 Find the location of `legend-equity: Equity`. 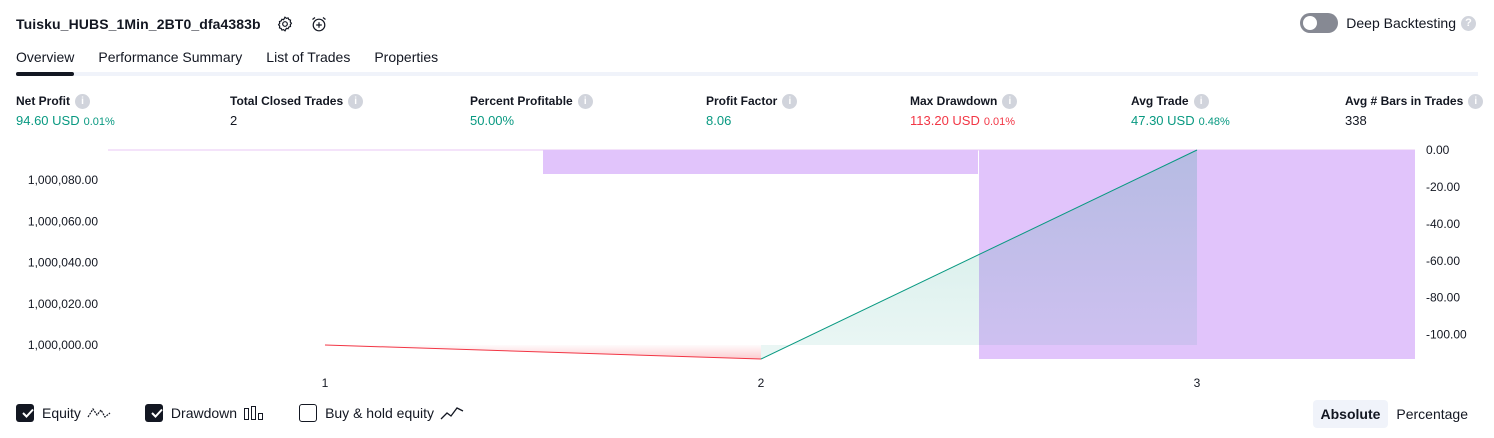

legend-equity: Equity is located at coordinates (63, 413).